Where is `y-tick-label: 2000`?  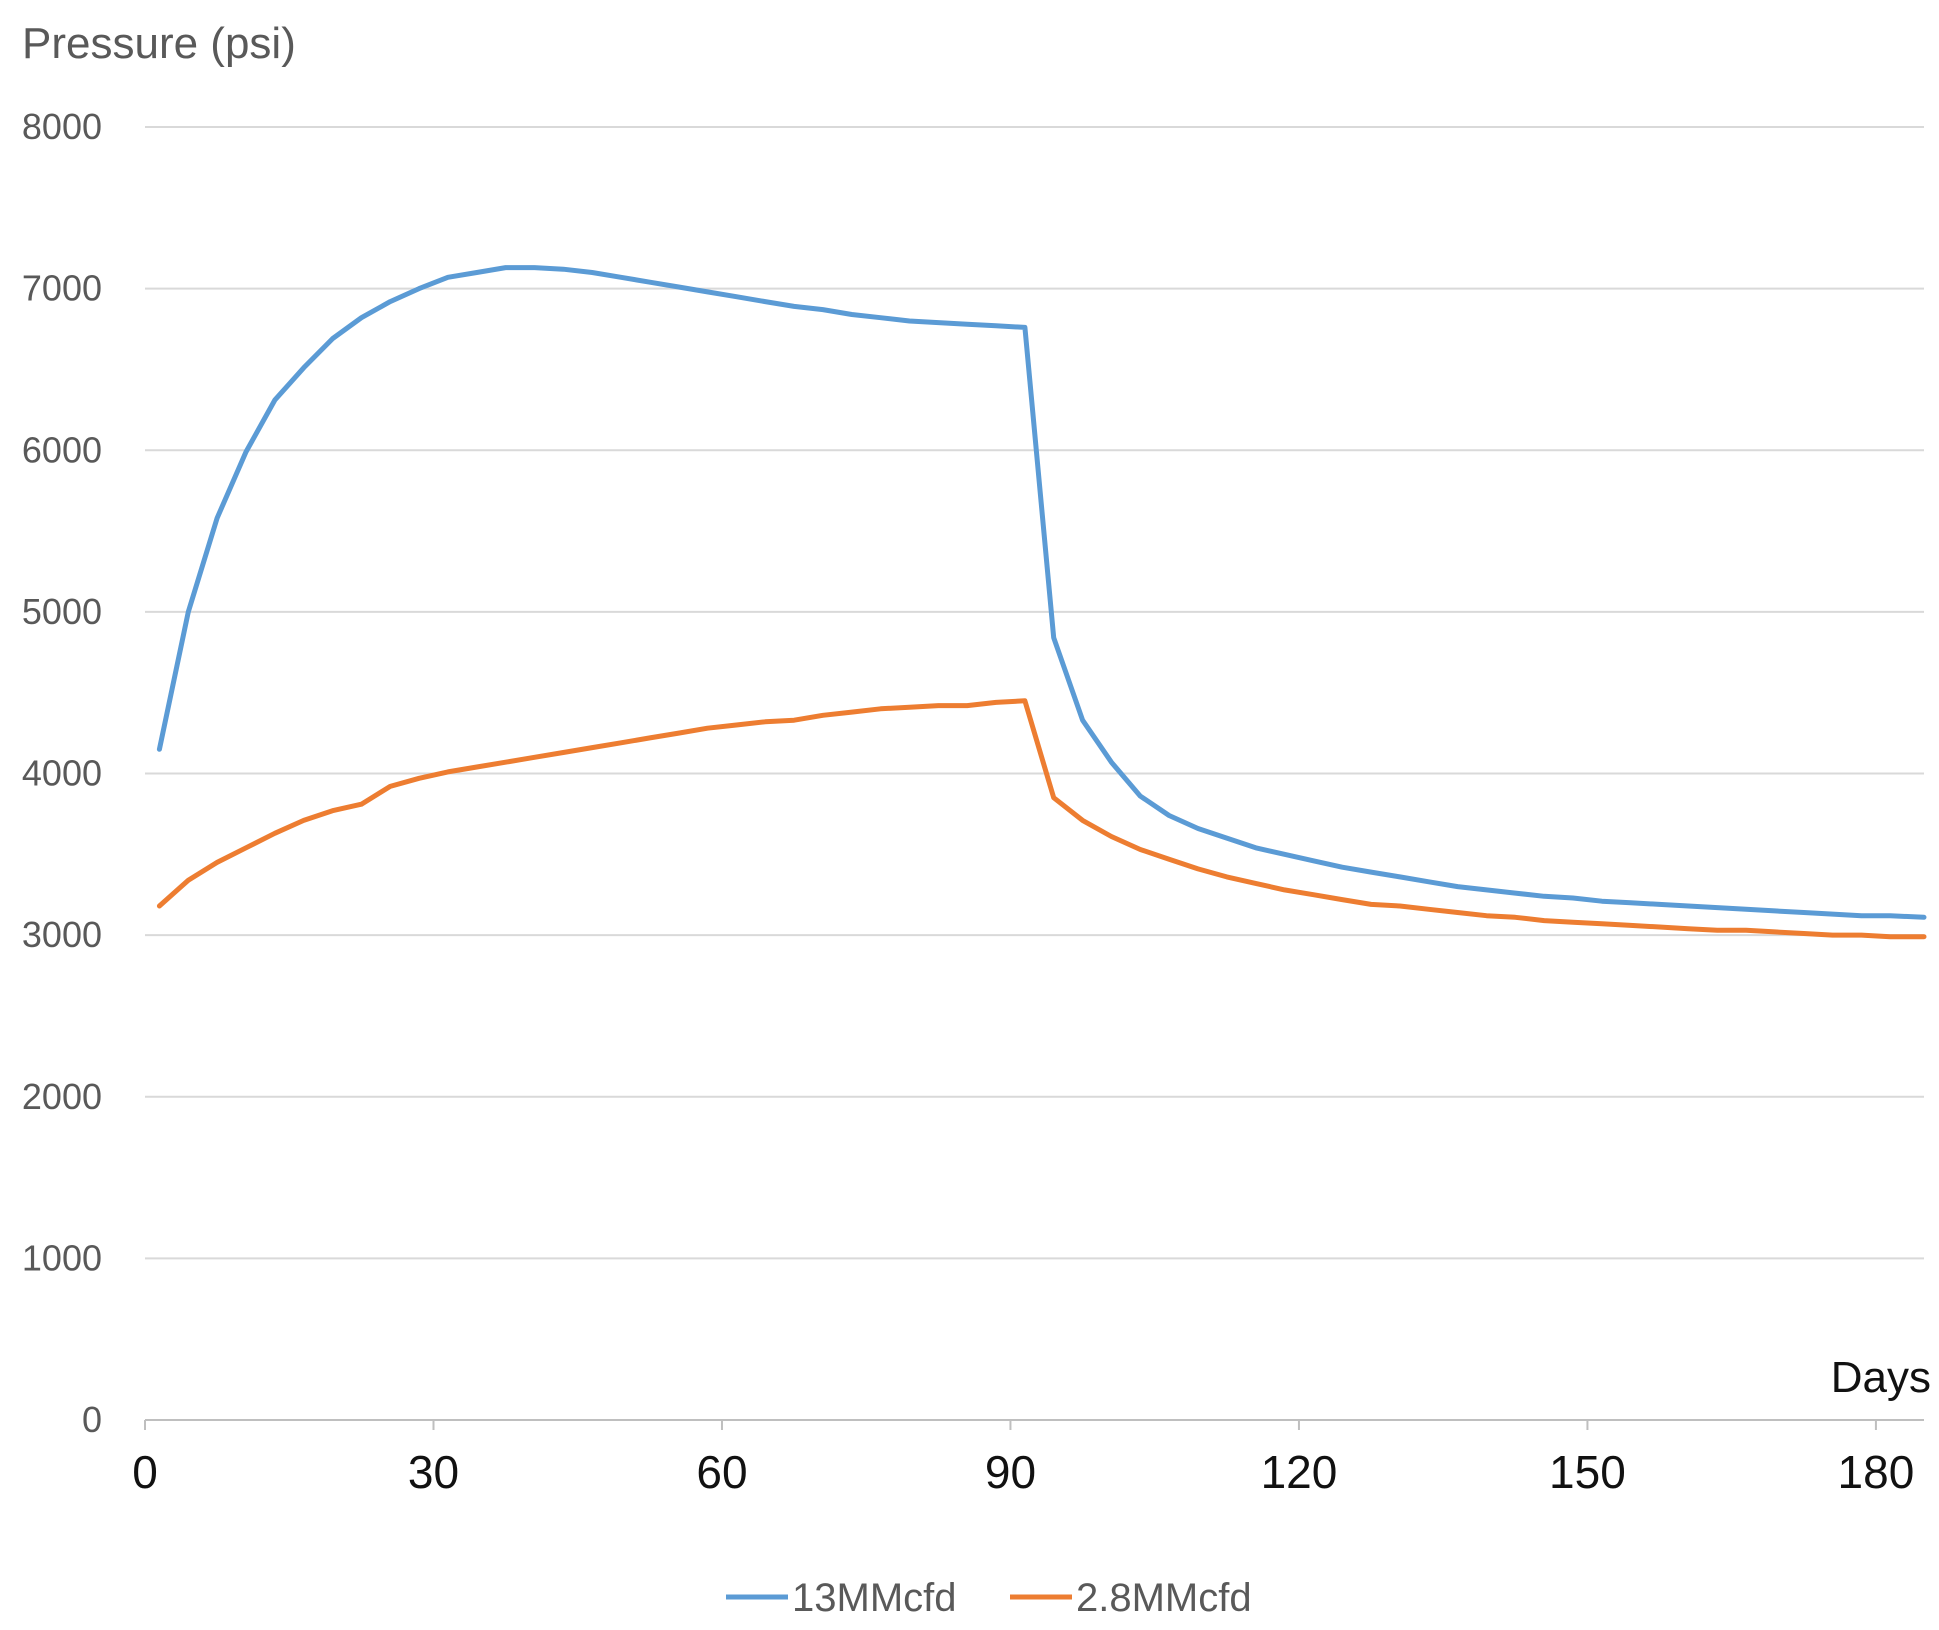 y-tick-label: 2000 is located at coordinates (62, 1096).